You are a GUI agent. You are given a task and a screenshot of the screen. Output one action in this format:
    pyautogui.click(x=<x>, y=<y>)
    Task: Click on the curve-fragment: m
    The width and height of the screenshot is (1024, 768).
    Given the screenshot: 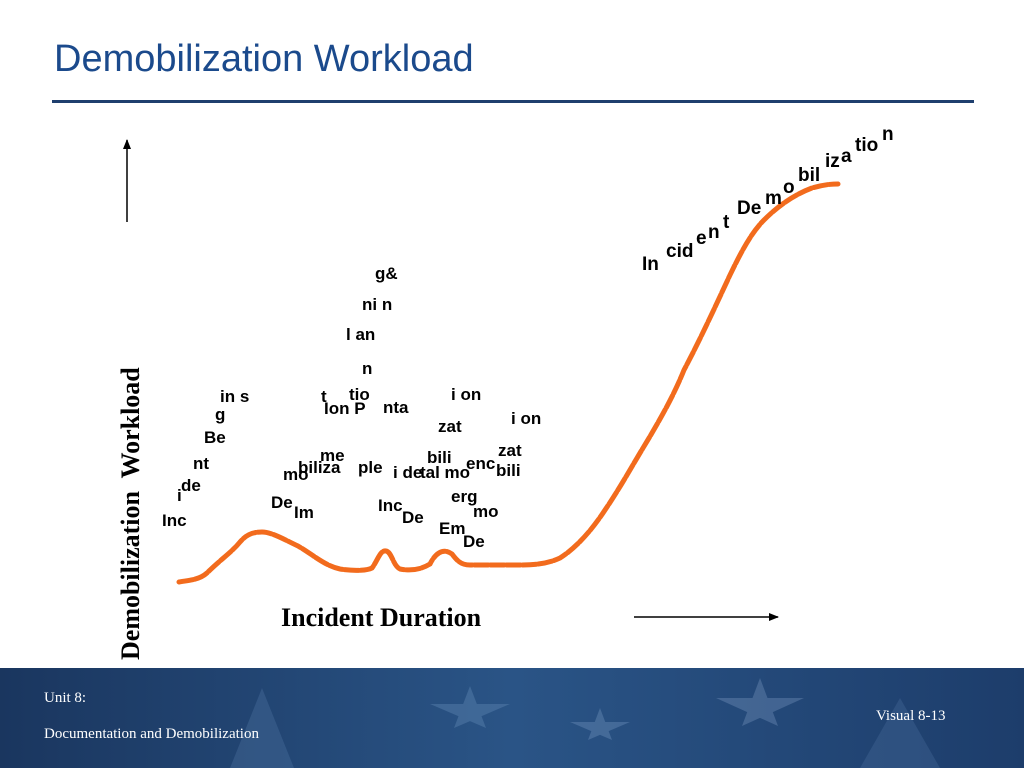 What is the action you would take?
    pyautogui.click(x=773, y=198)
    